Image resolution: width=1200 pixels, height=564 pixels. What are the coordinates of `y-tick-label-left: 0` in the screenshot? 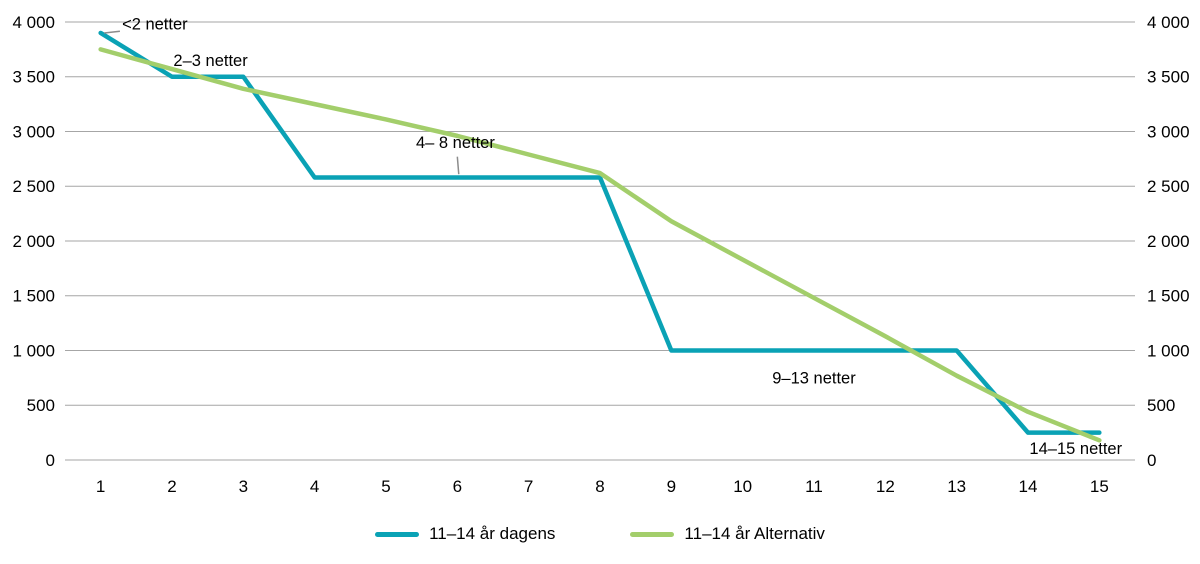 It's located at (50, 460).